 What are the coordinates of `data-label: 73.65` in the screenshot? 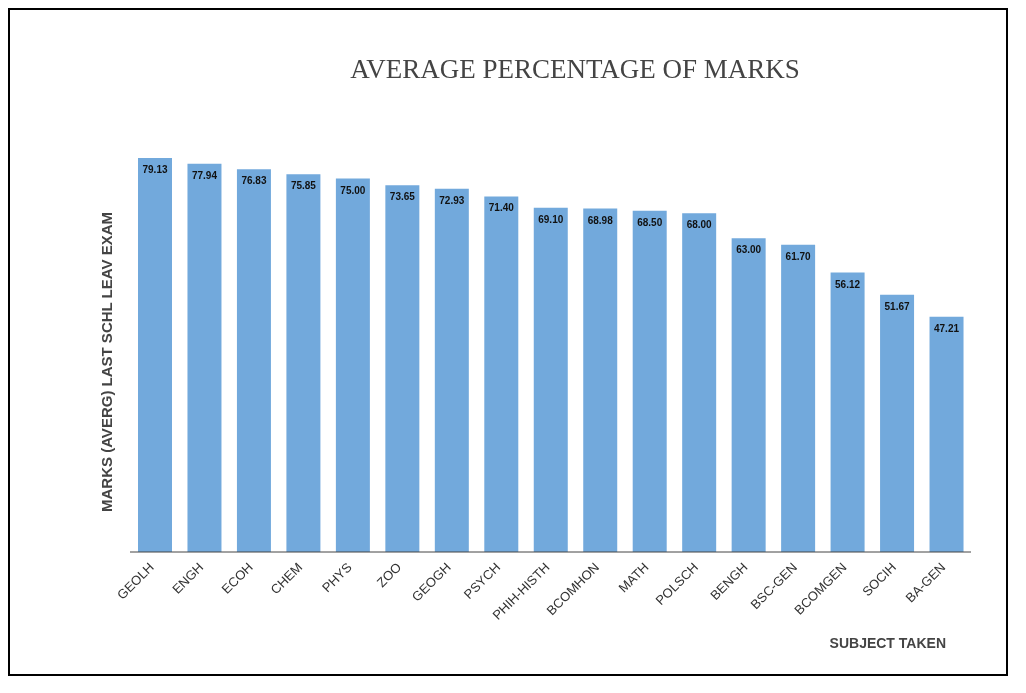 It's located at (402, 197).